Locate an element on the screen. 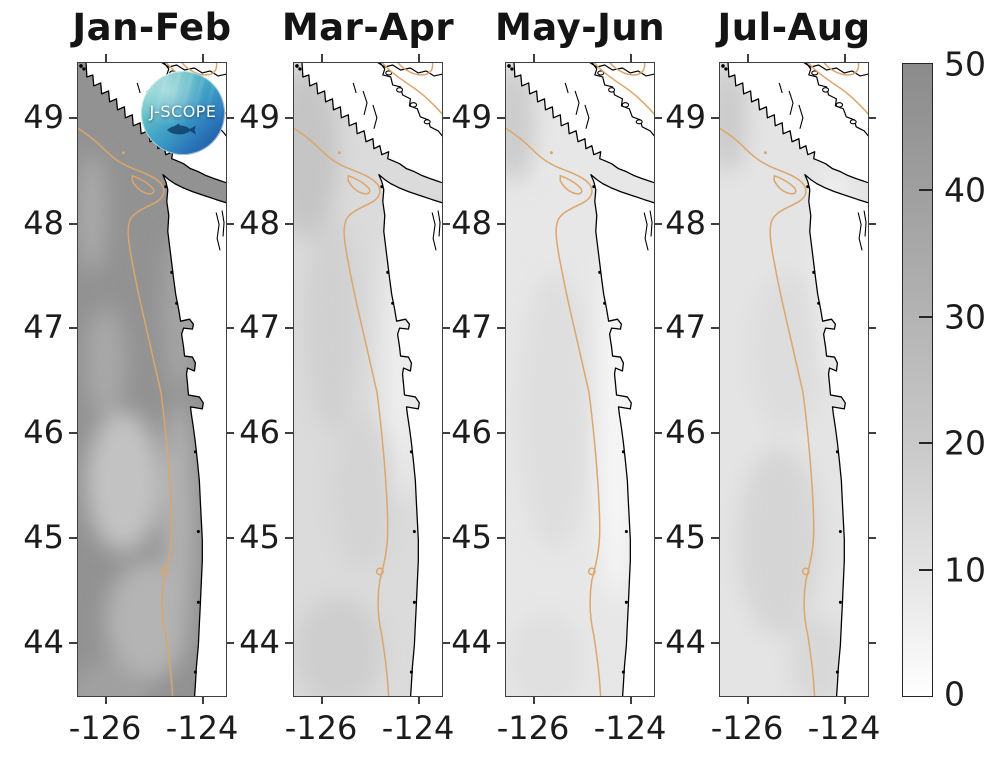 The width and height of the screenshot is (1000, 768). panel-title-mar-apr: Mar-Apr is located at coordinates (368, 27).